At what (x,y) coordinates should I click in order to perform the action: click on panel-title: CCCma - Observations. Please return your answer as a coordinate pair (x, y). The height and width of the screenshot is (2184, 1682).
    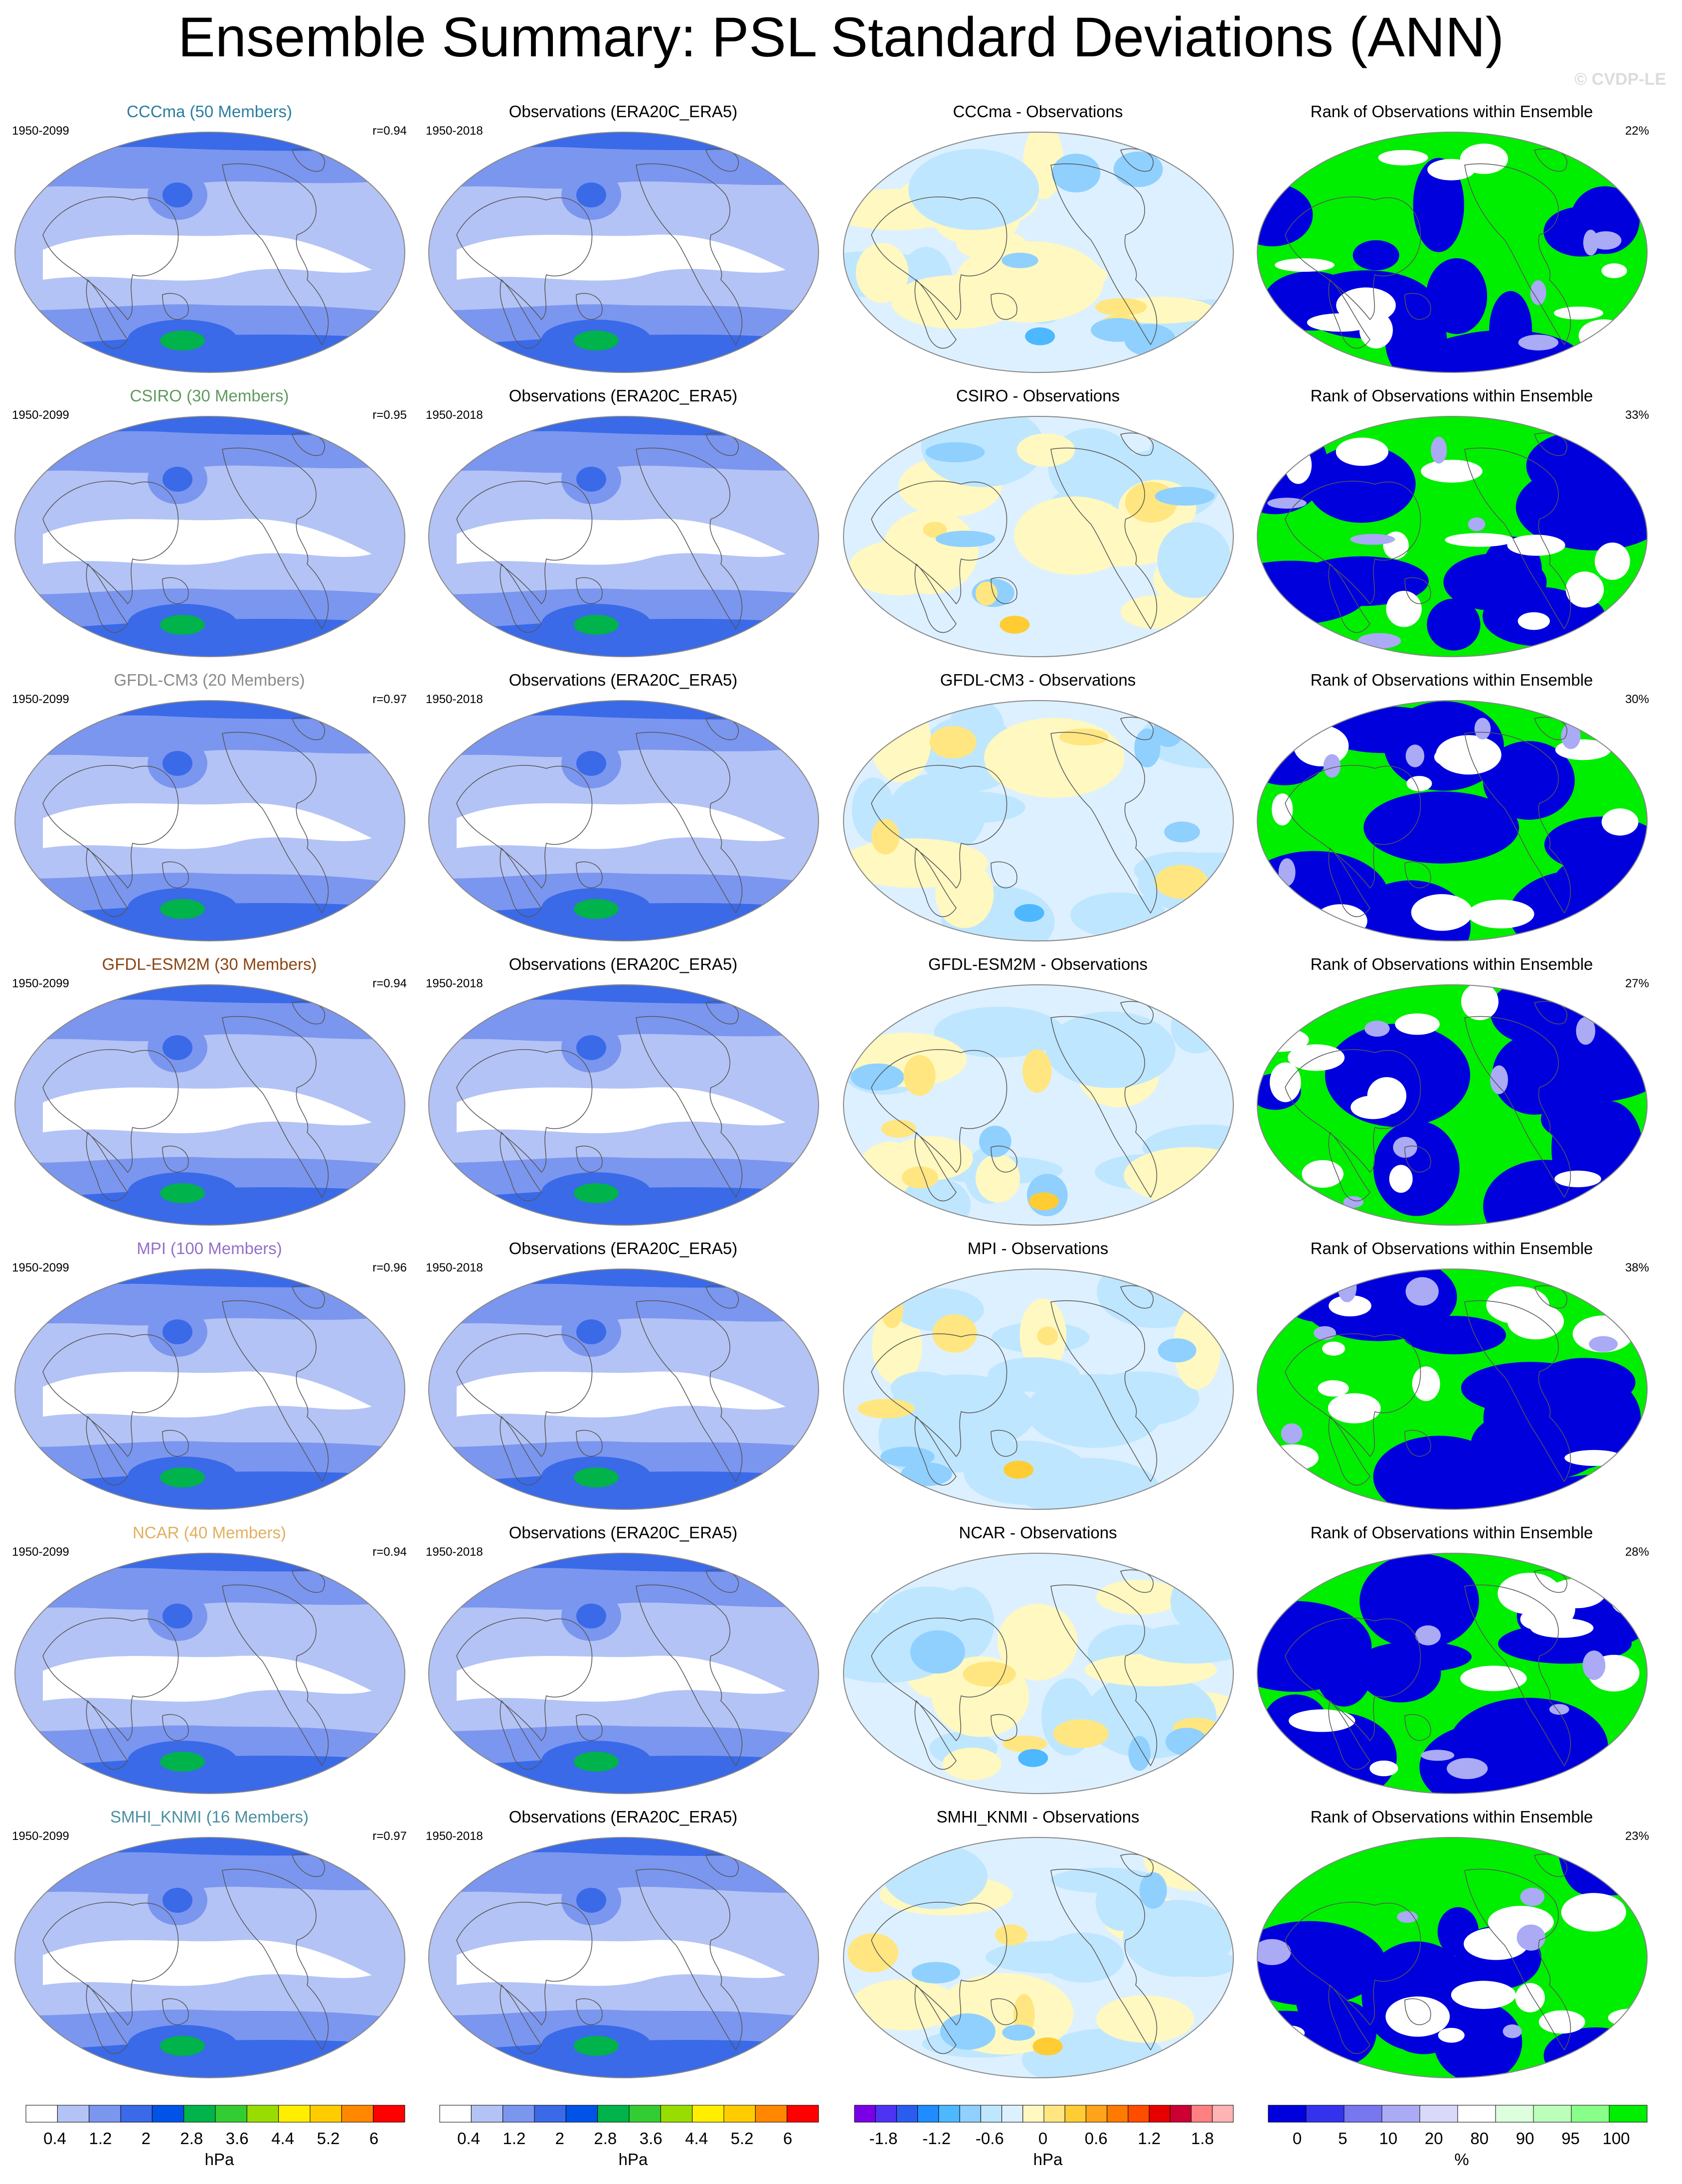
    Looking at the image, I should click on (1038, 111).